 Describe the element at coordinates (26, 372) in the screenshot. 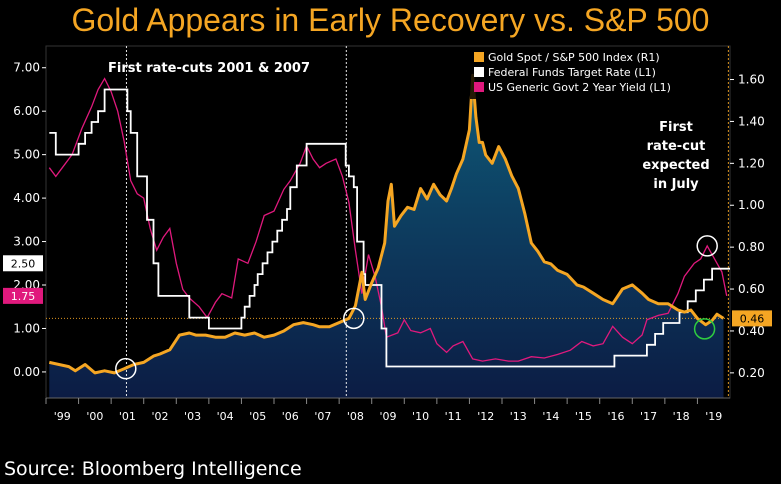

I see `left-tick-label: 0.00` at that location.